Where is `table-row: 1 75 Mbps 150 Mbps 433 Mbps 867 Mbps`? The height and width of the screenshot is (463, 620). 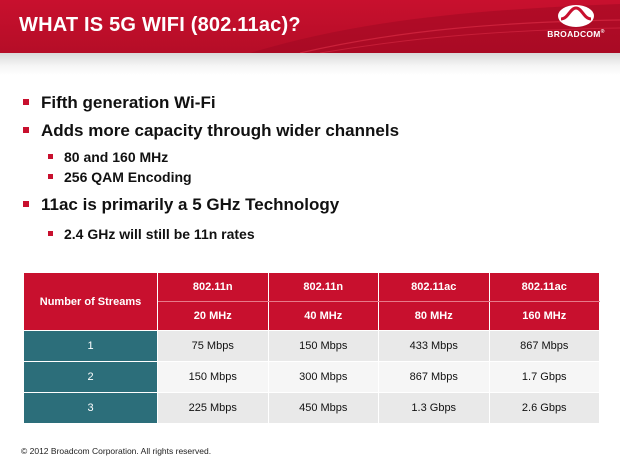
table-row: 1 75 Mbps 150 Mbps 433 Mbps 867 Mbps is located at coordinates (311, 346).